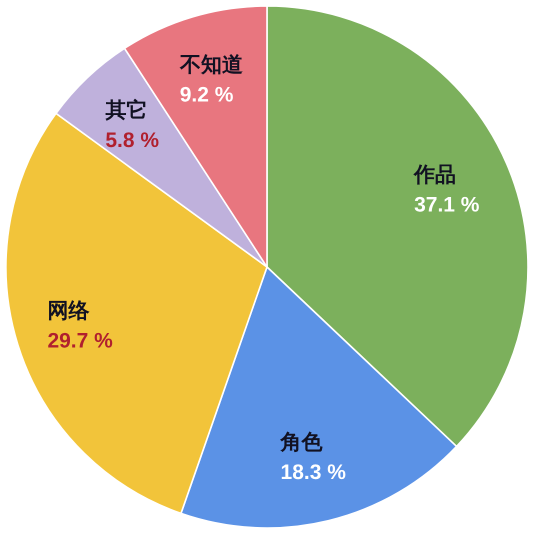  What do you see at coordinates (132, 140) in the screenshot?
I see `data-label: 5.8 %` at bounding box center [132, 140].